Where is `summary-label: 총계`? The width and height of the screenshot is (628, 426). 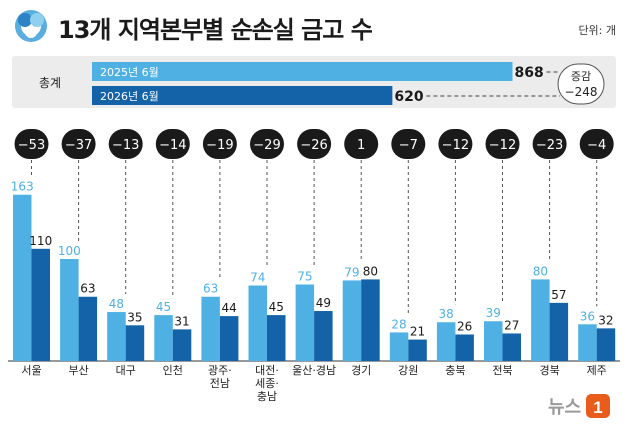
summary-label: 총계 is located at coordinates (50, 83).